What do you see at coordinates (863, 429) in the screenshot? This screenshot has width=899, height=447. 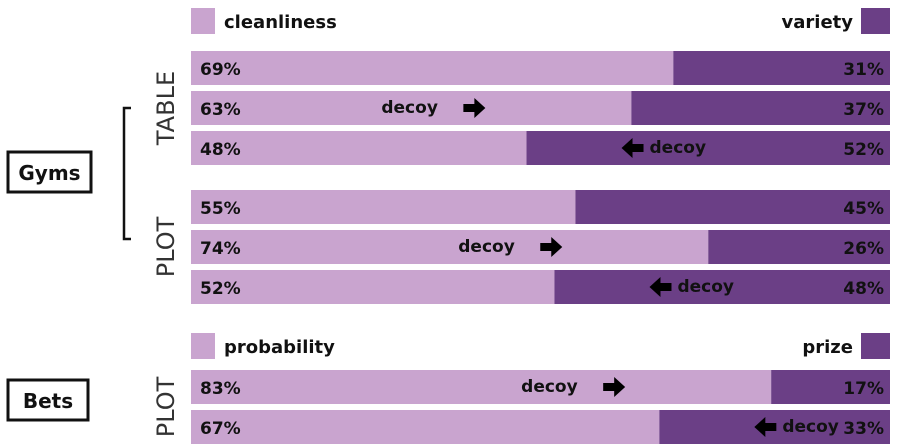 I see `value-label-right: 33%` at bounding box center [863, 429].